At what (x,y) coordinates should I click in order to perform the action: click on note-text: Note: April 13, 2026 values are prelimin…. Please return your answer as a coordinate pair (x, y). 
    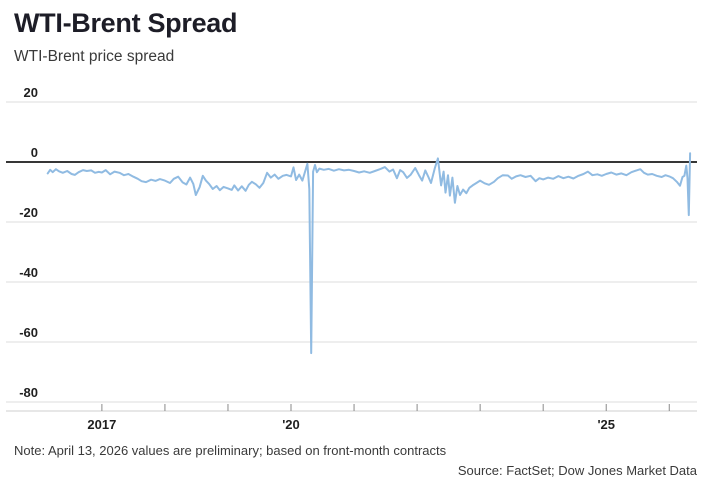
    Looking at the image, I should click on (230, 450).